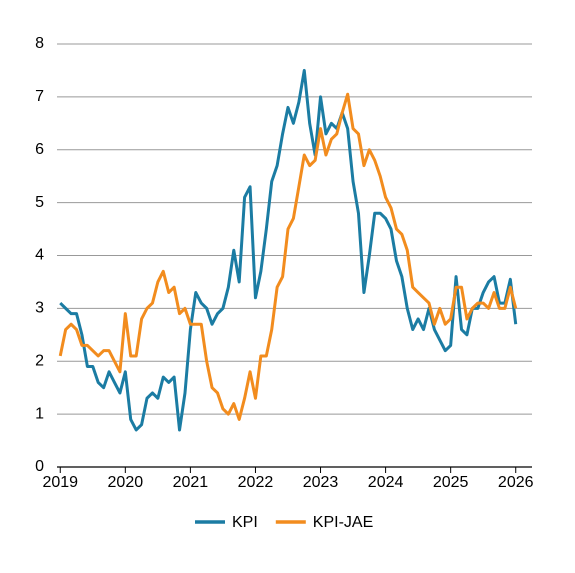  What do you see at coordinates (343, 522) in the screenshot?
I see `legend-label: KPI-JAE` at bounding box center [343, 522].